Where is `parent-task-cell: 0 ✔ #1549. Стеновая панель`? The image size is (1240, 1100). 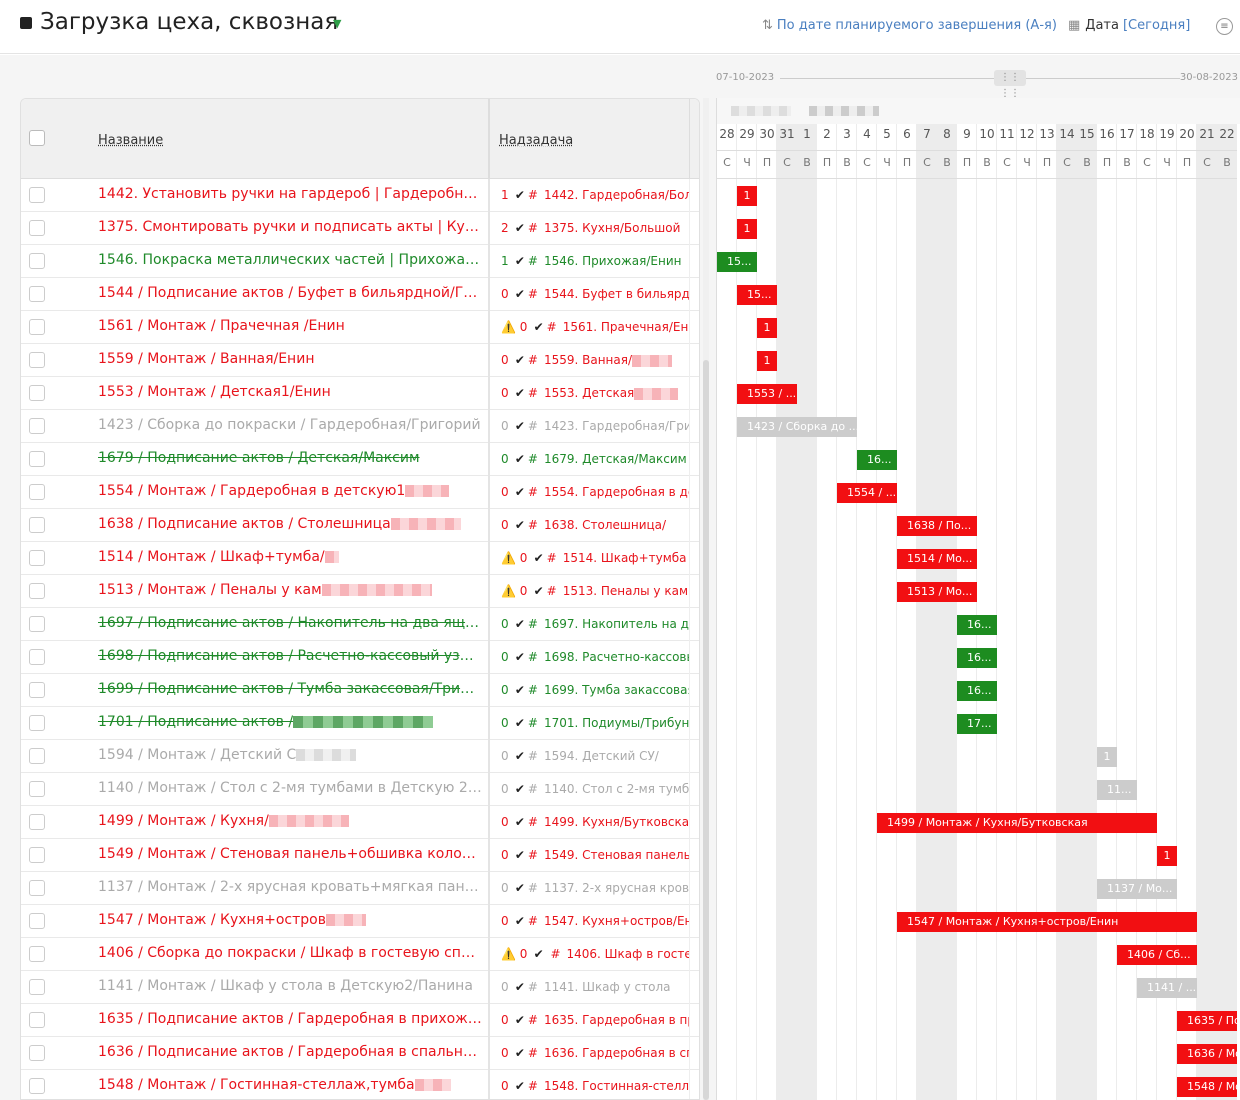
parent-task-cell: 0 ✔ #1549. Стеновая панель is located at coordinates (595, 855).